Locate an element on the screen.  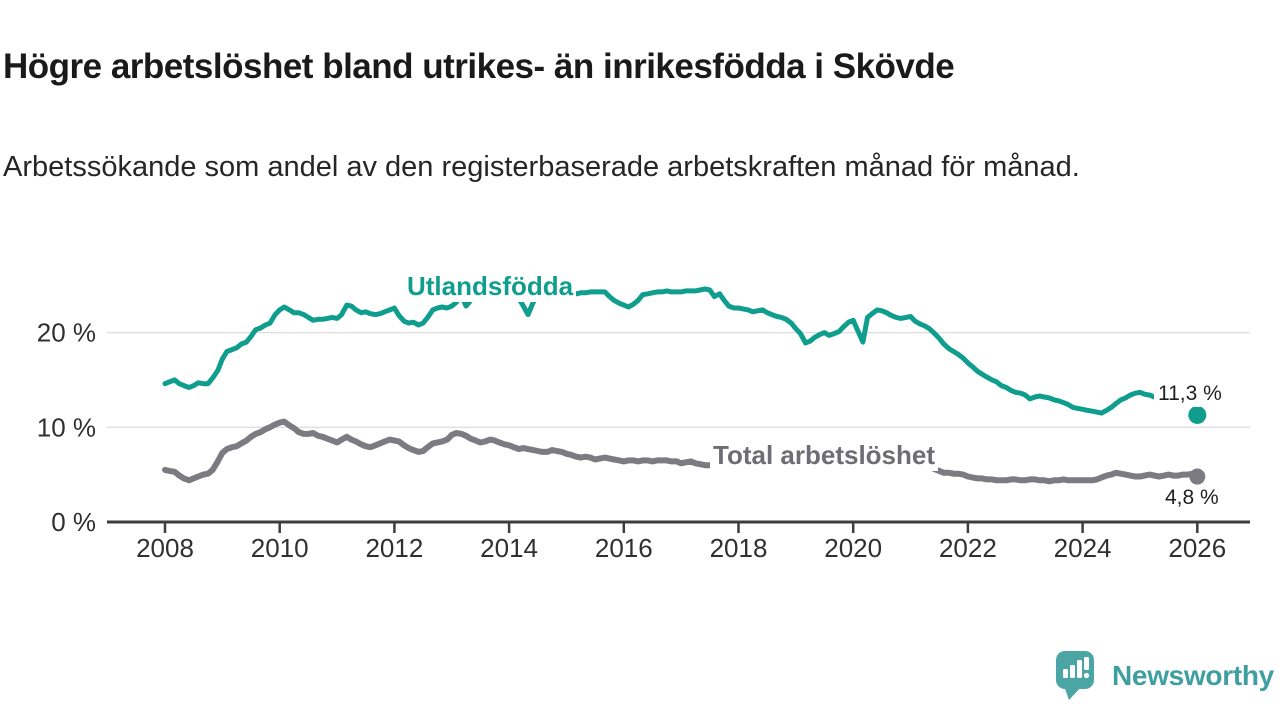
latest-value-dots is located at coordinates (1197, 445).